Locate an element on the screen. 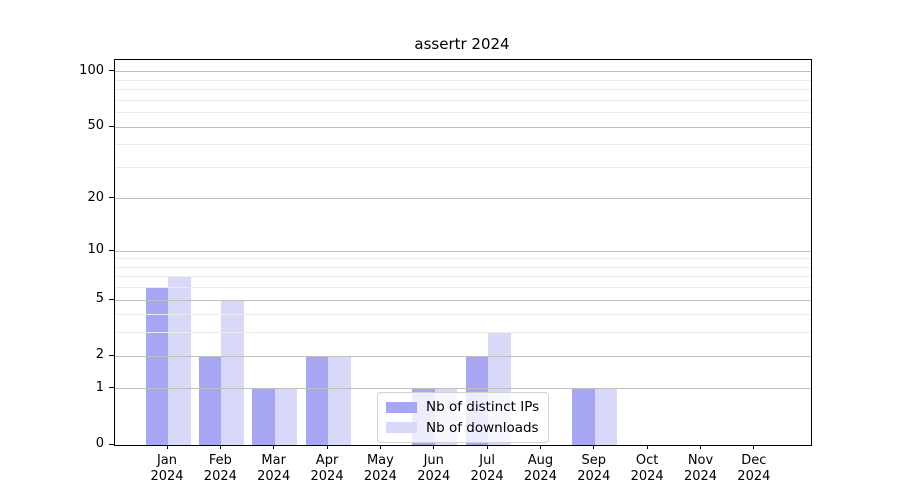 Image resolution: width=900 pixels, height=500 pixels. x-tick-label-nov: Nov 2024 is located at coordinates (701, 468).